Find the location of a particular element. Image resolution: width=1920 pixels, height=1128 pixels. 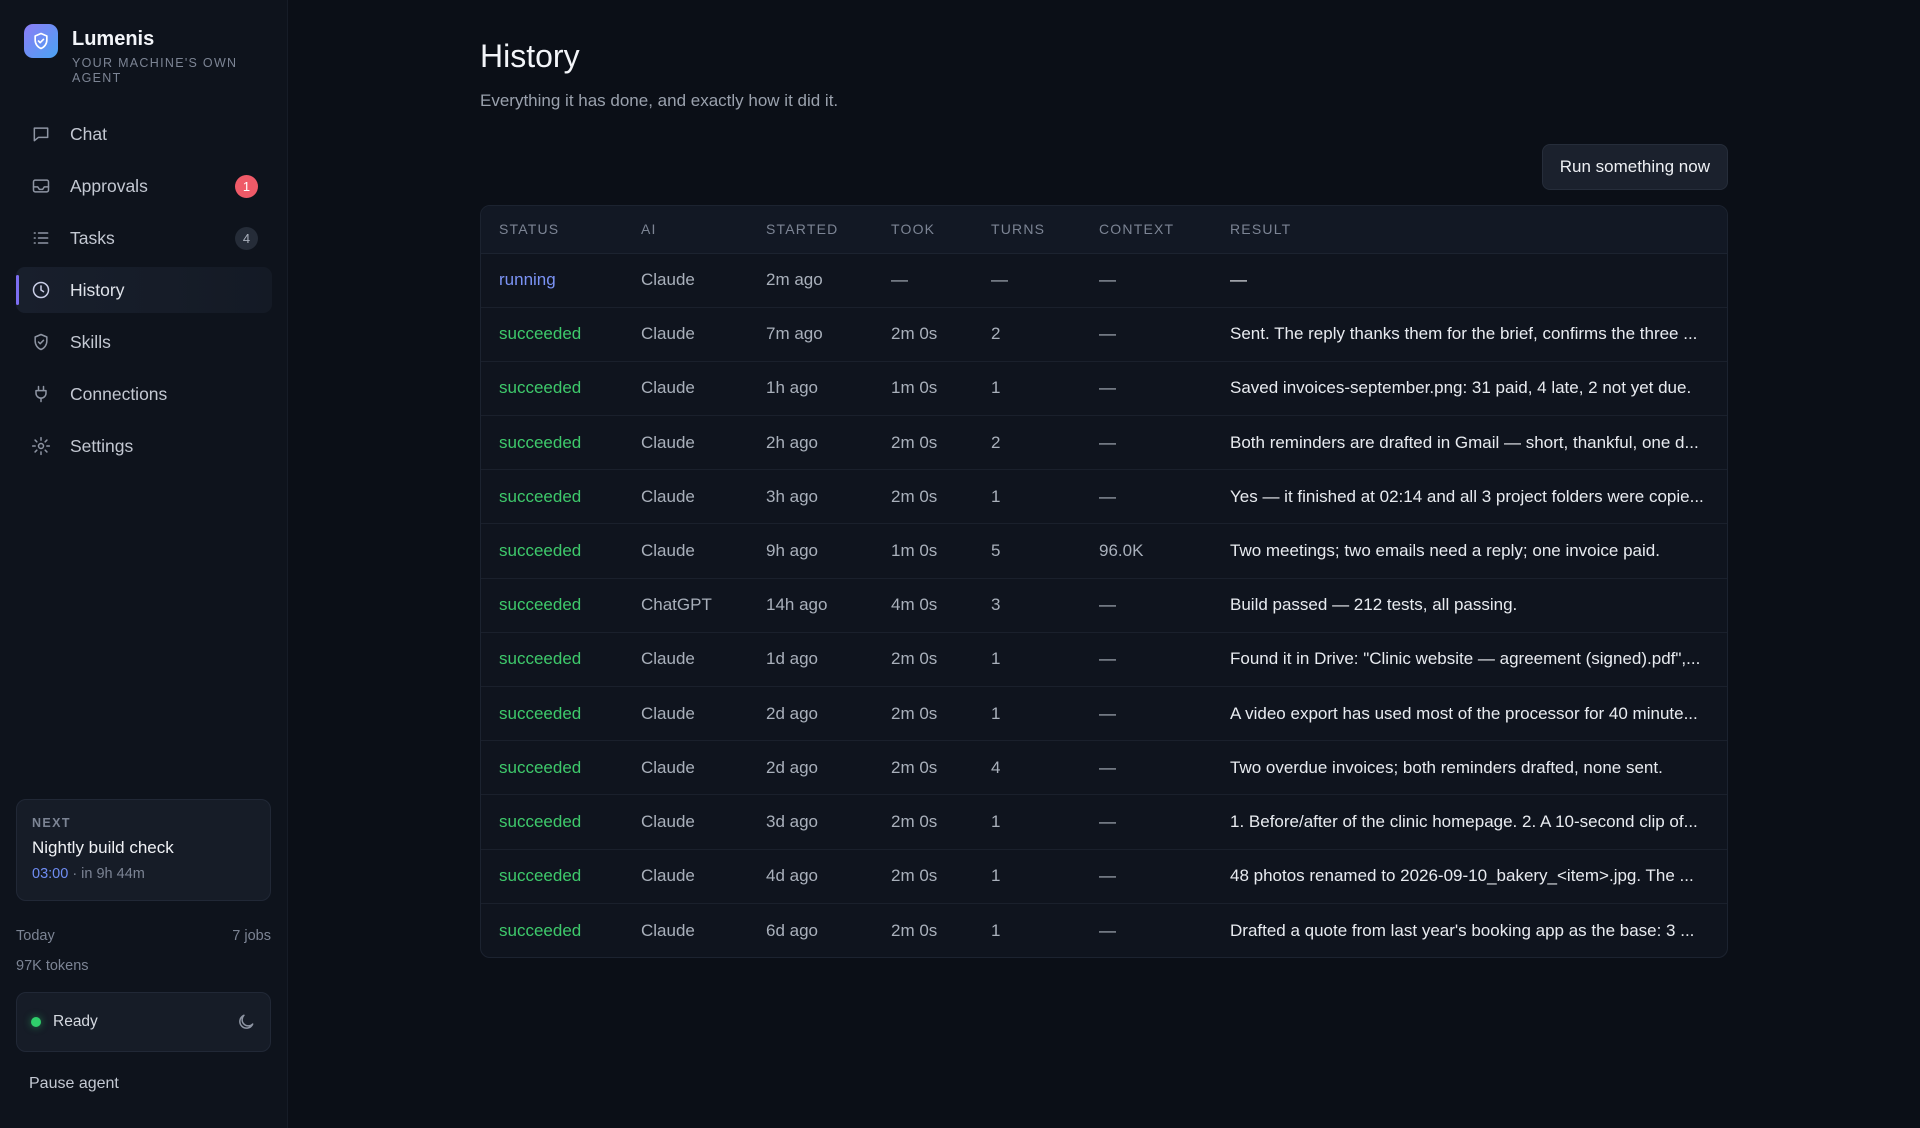

cell-status: running is located at coordinates (552, 280).